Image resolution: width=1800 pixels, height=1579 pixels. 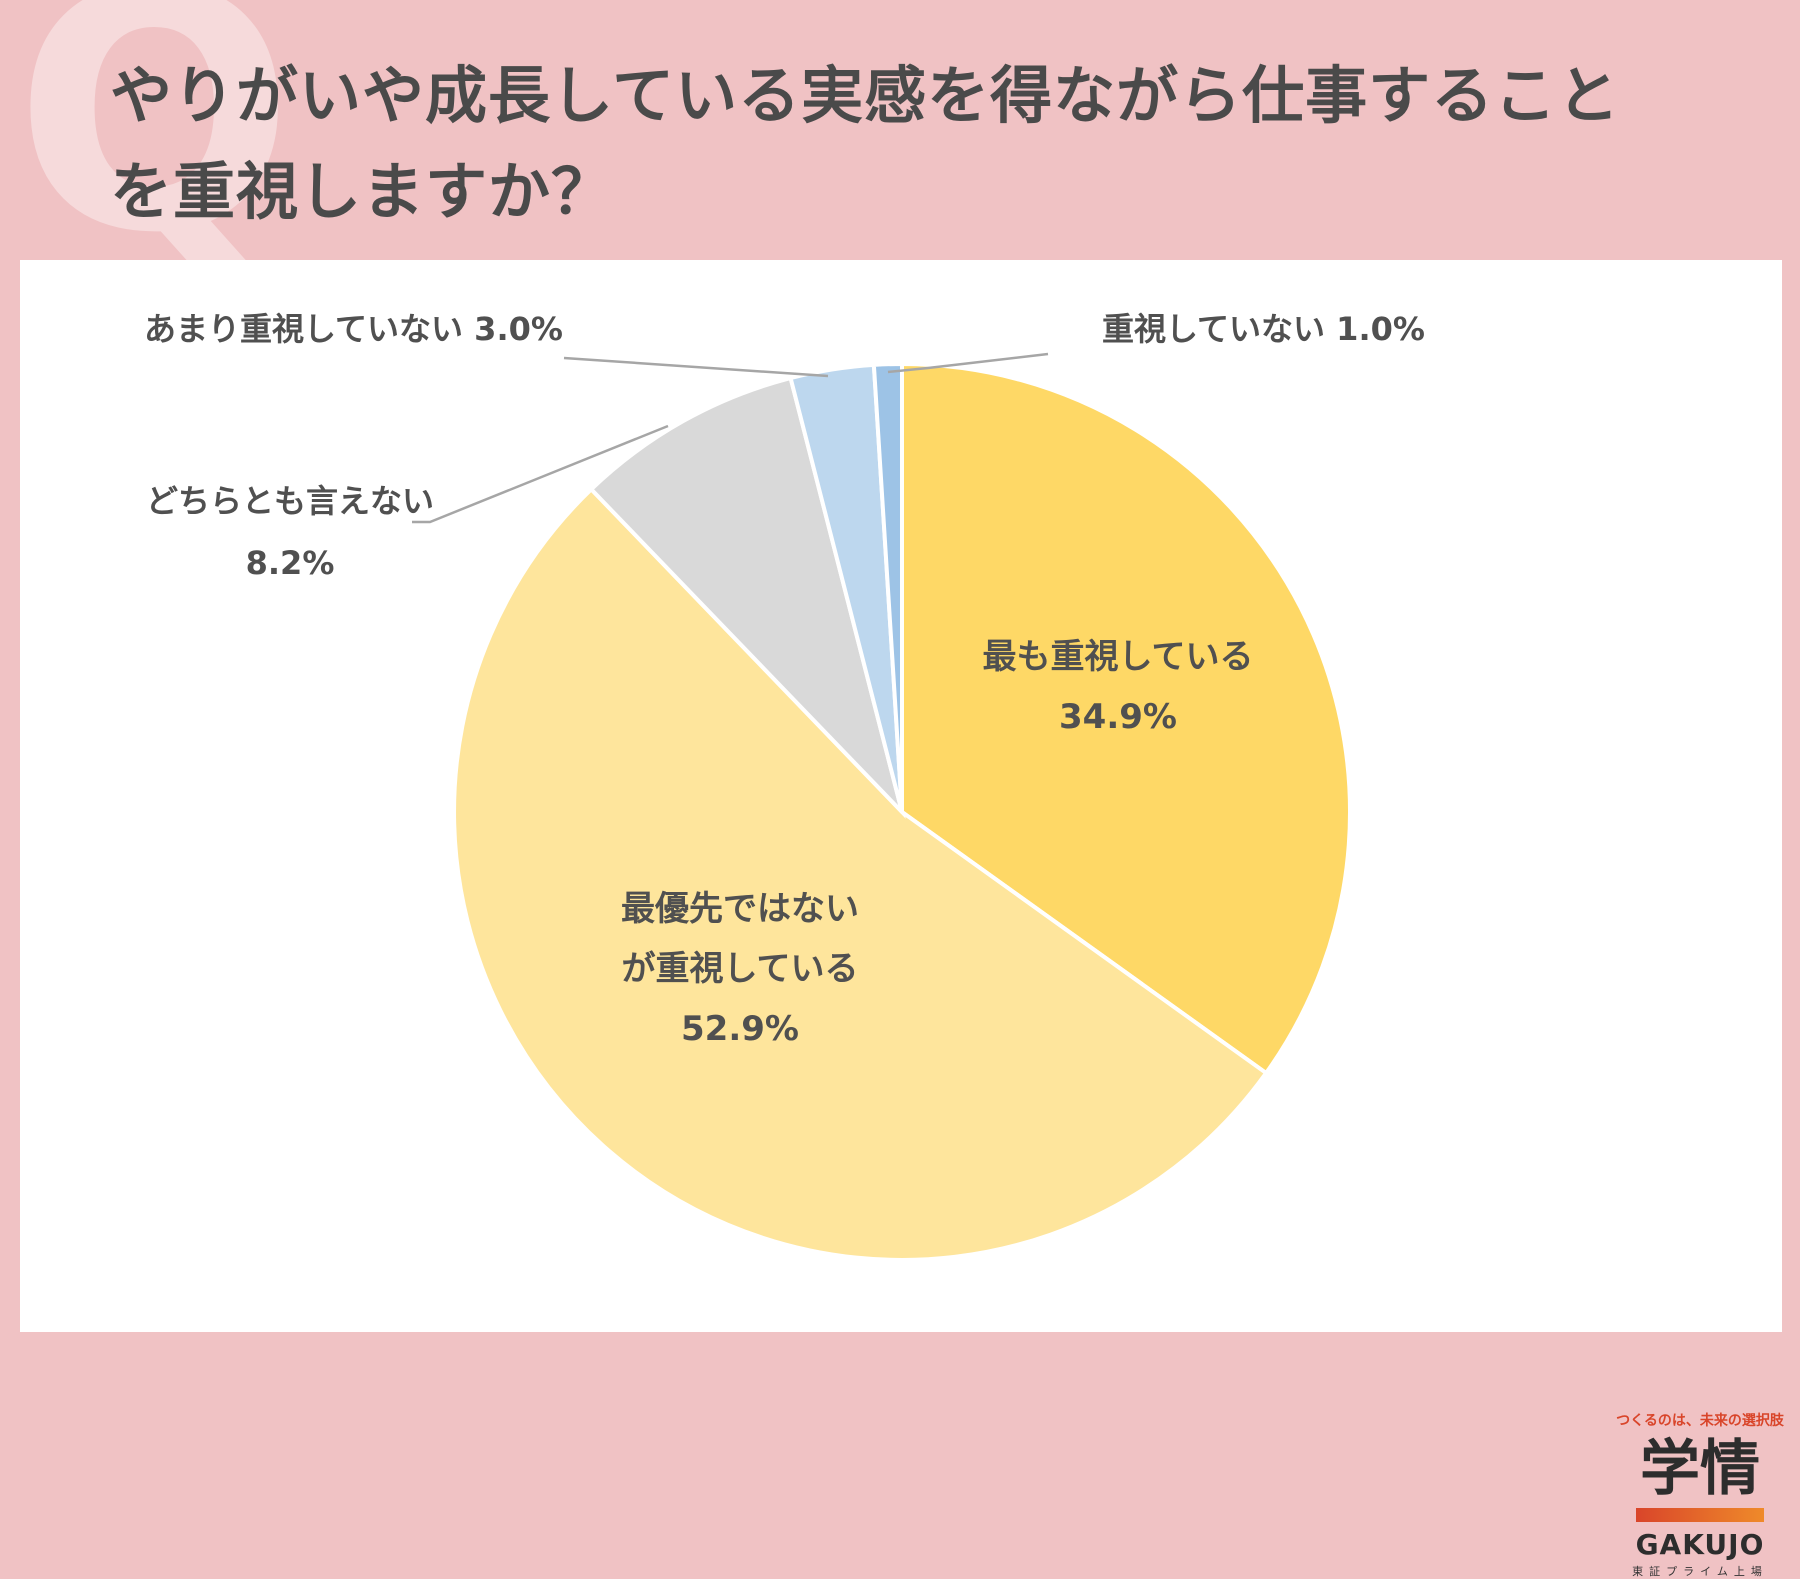 I want to click on slice-value-1: 52.9%, so click(x=740, y=1029).